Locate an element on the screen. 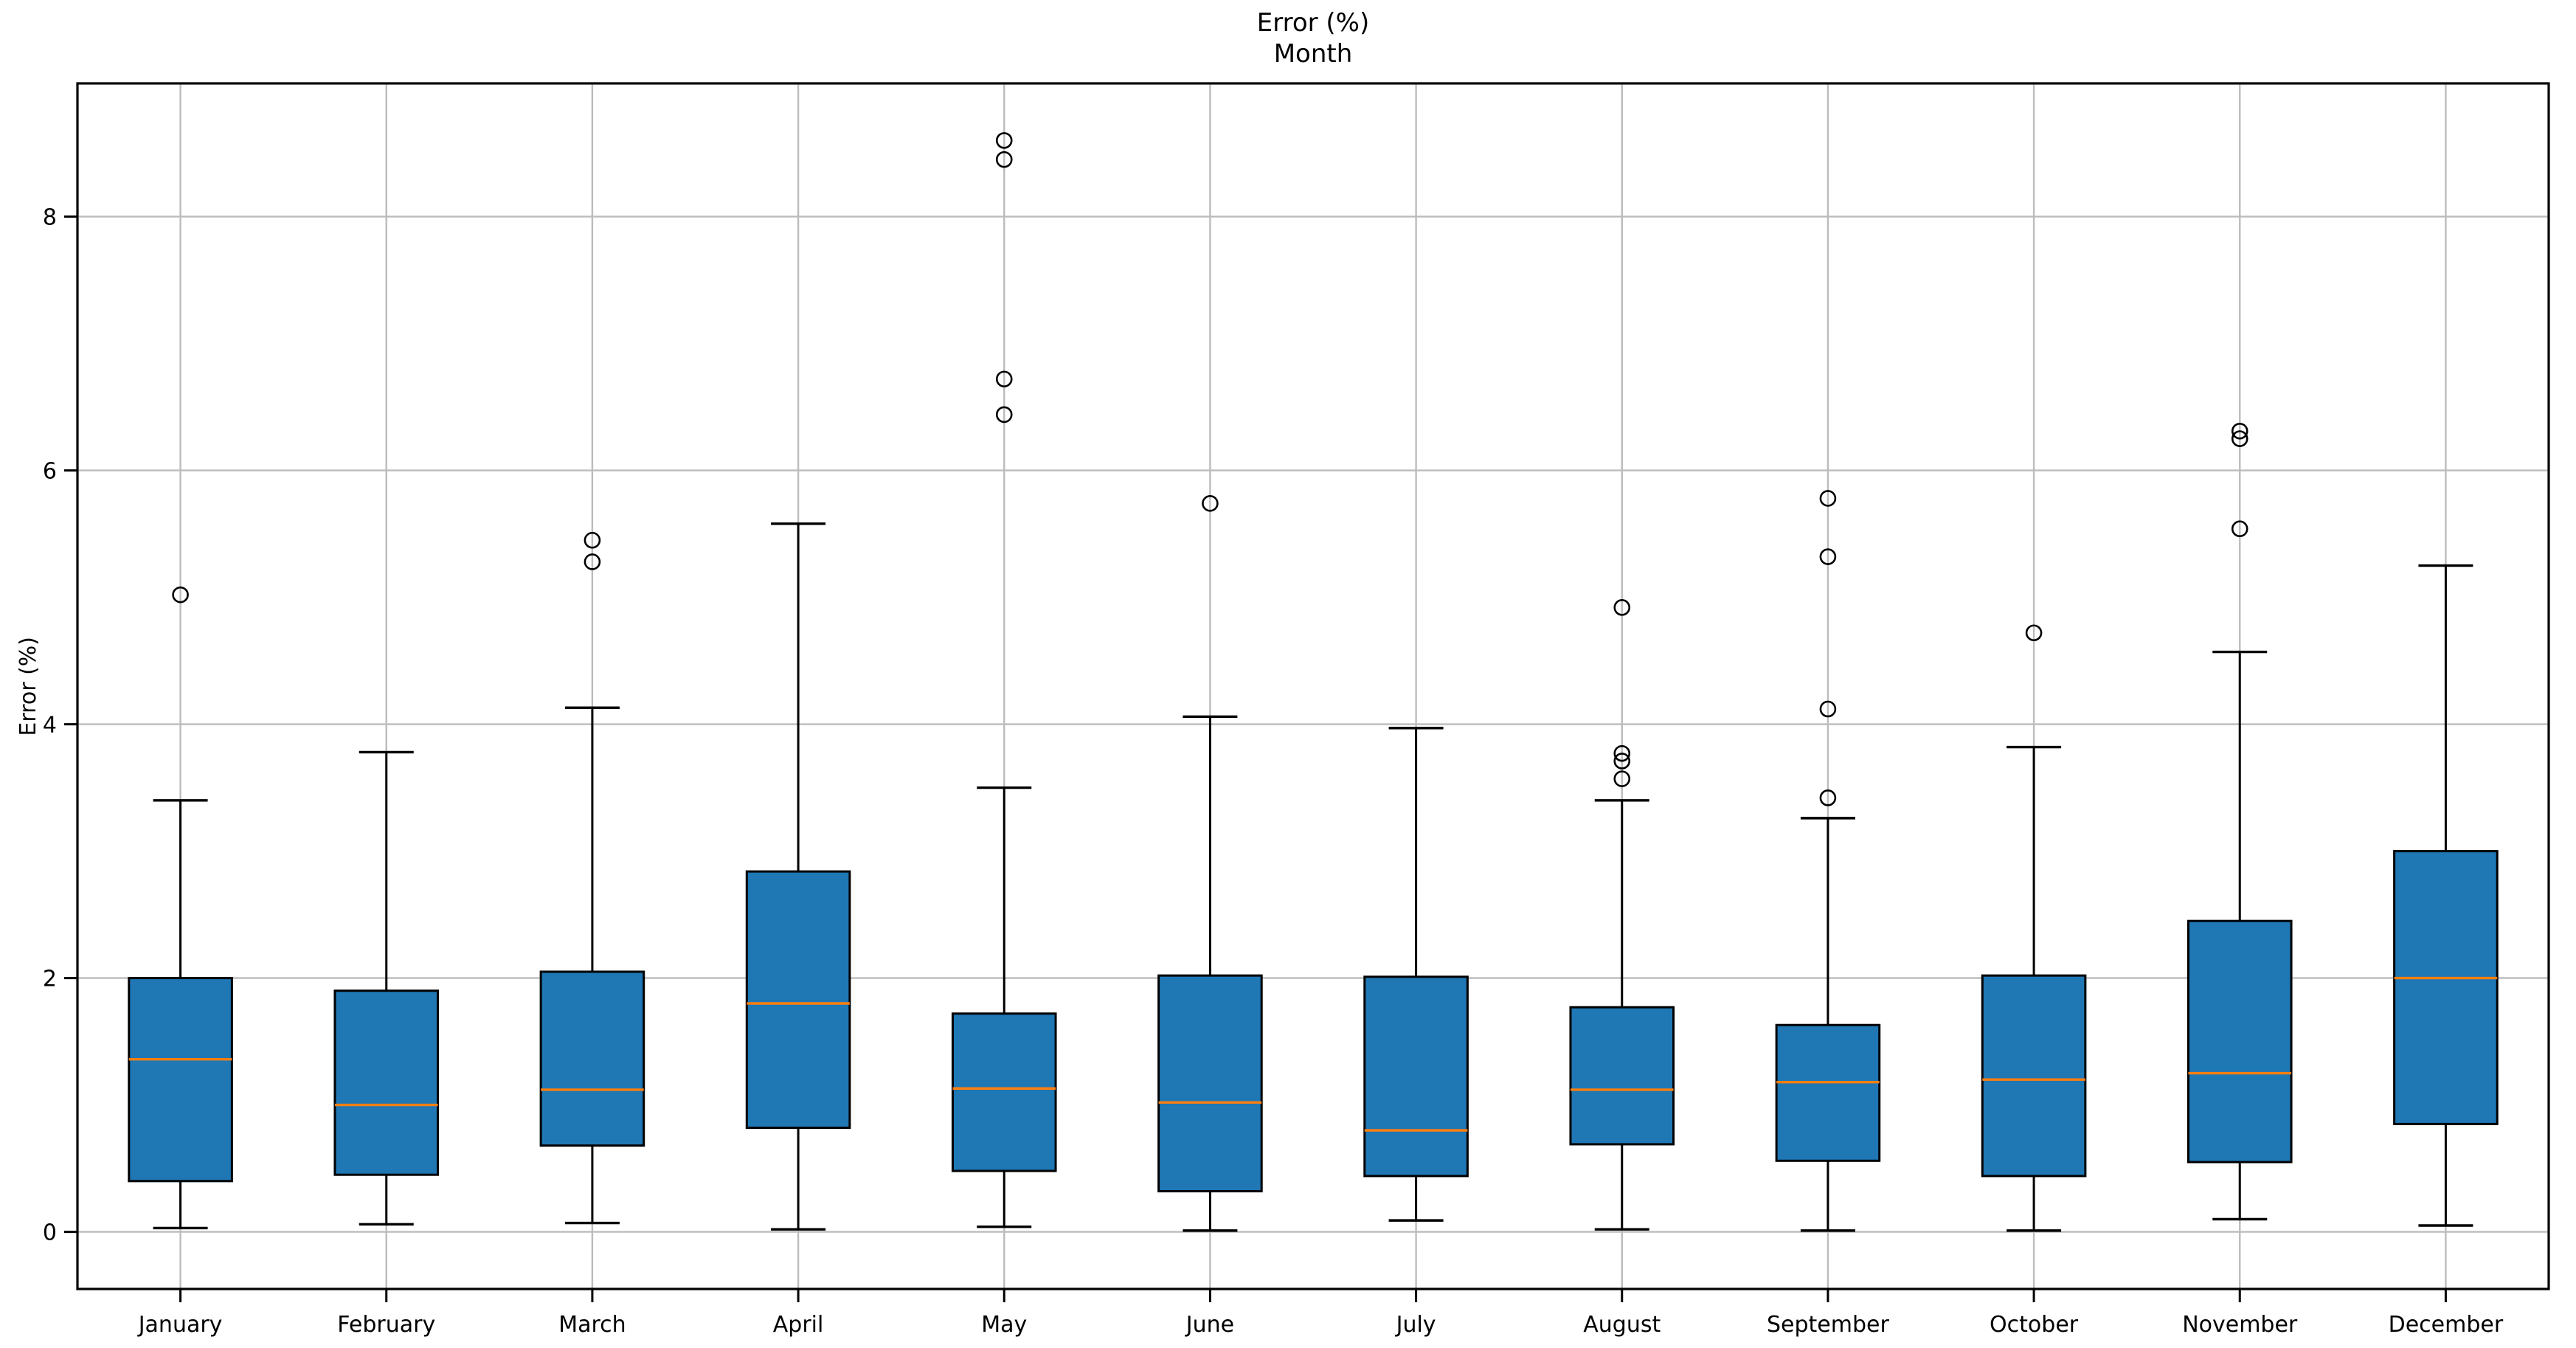 This screenshot has width=2576, height=1348. x-tick-label: November is located at coordinates (2240, 1325).